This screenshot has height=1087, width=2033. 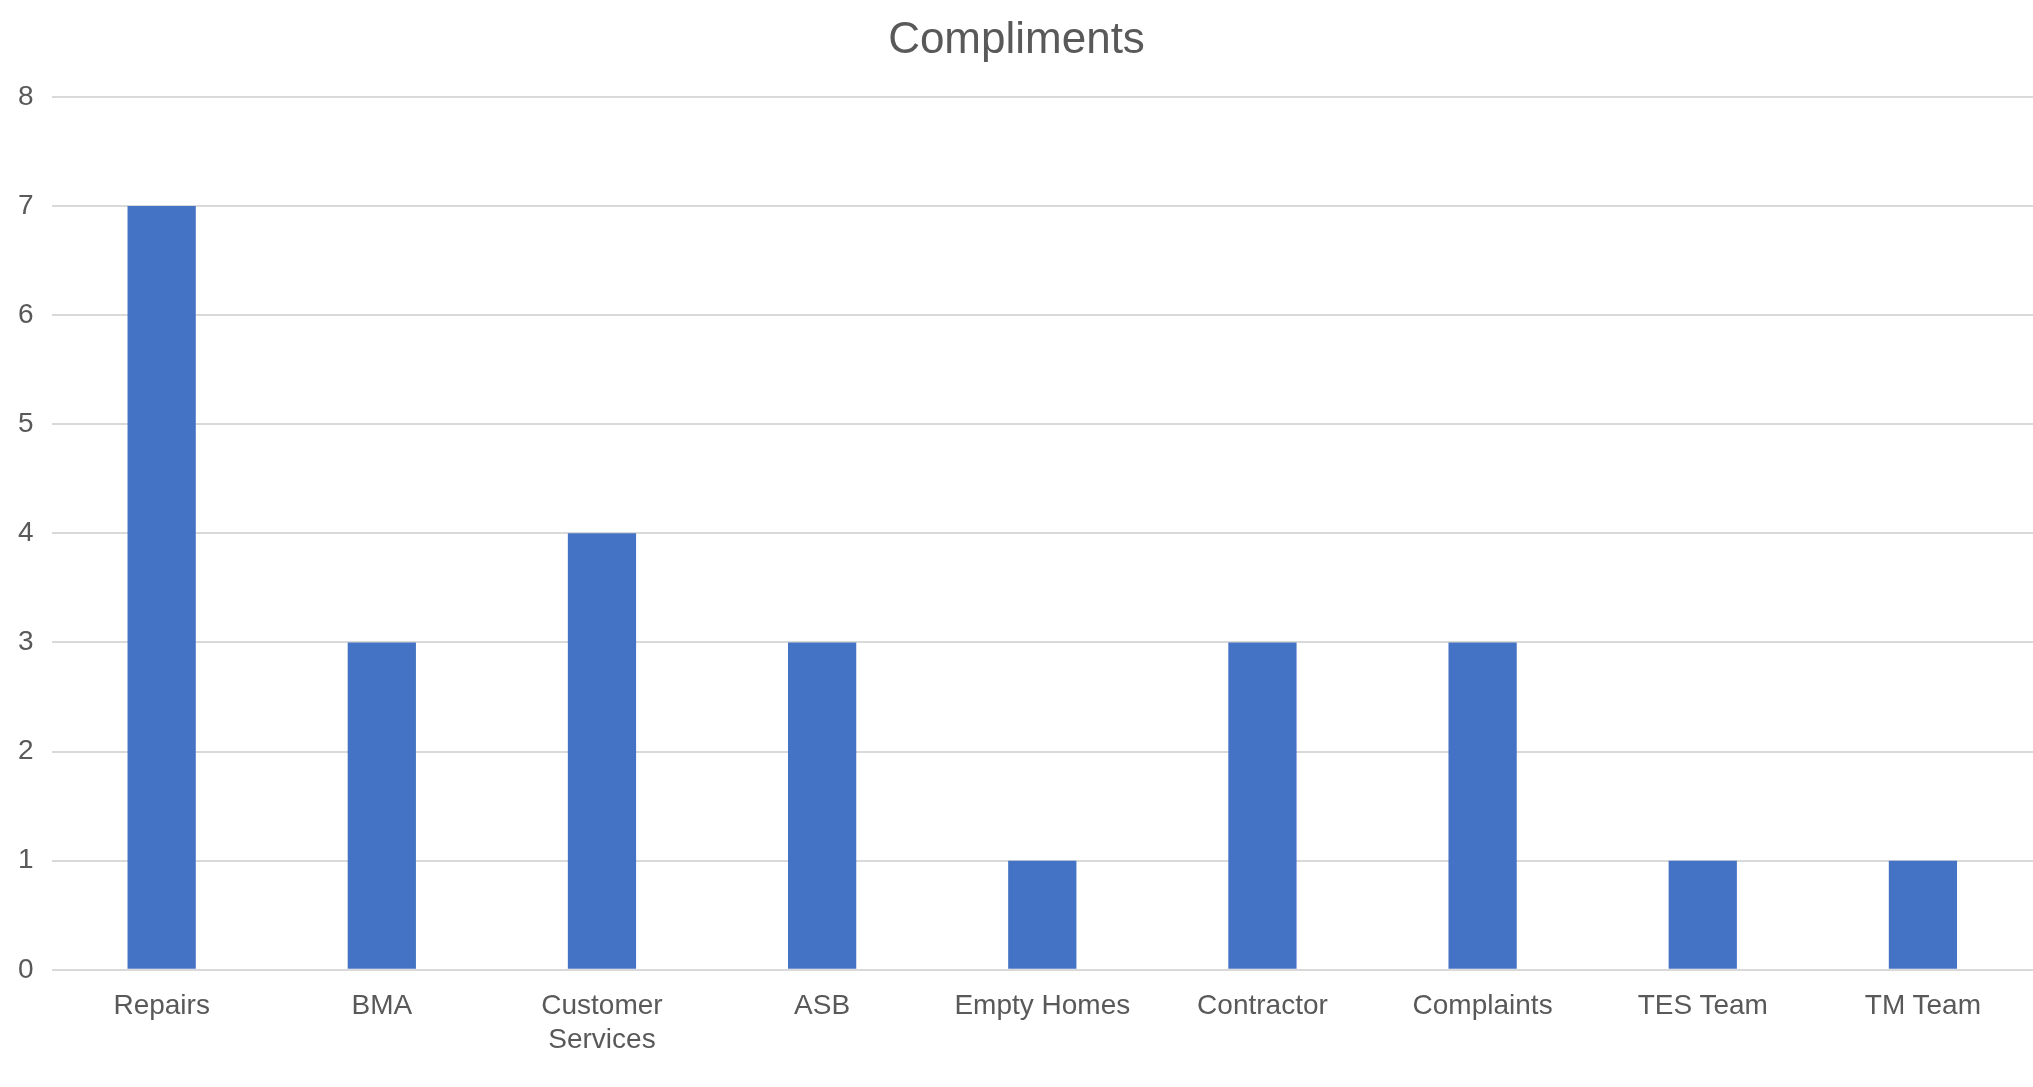 What do you see at coordinates (822, 1005) in the screenshot?
I see `x-tick-label: ASB` at bounding box center [822, 1005].